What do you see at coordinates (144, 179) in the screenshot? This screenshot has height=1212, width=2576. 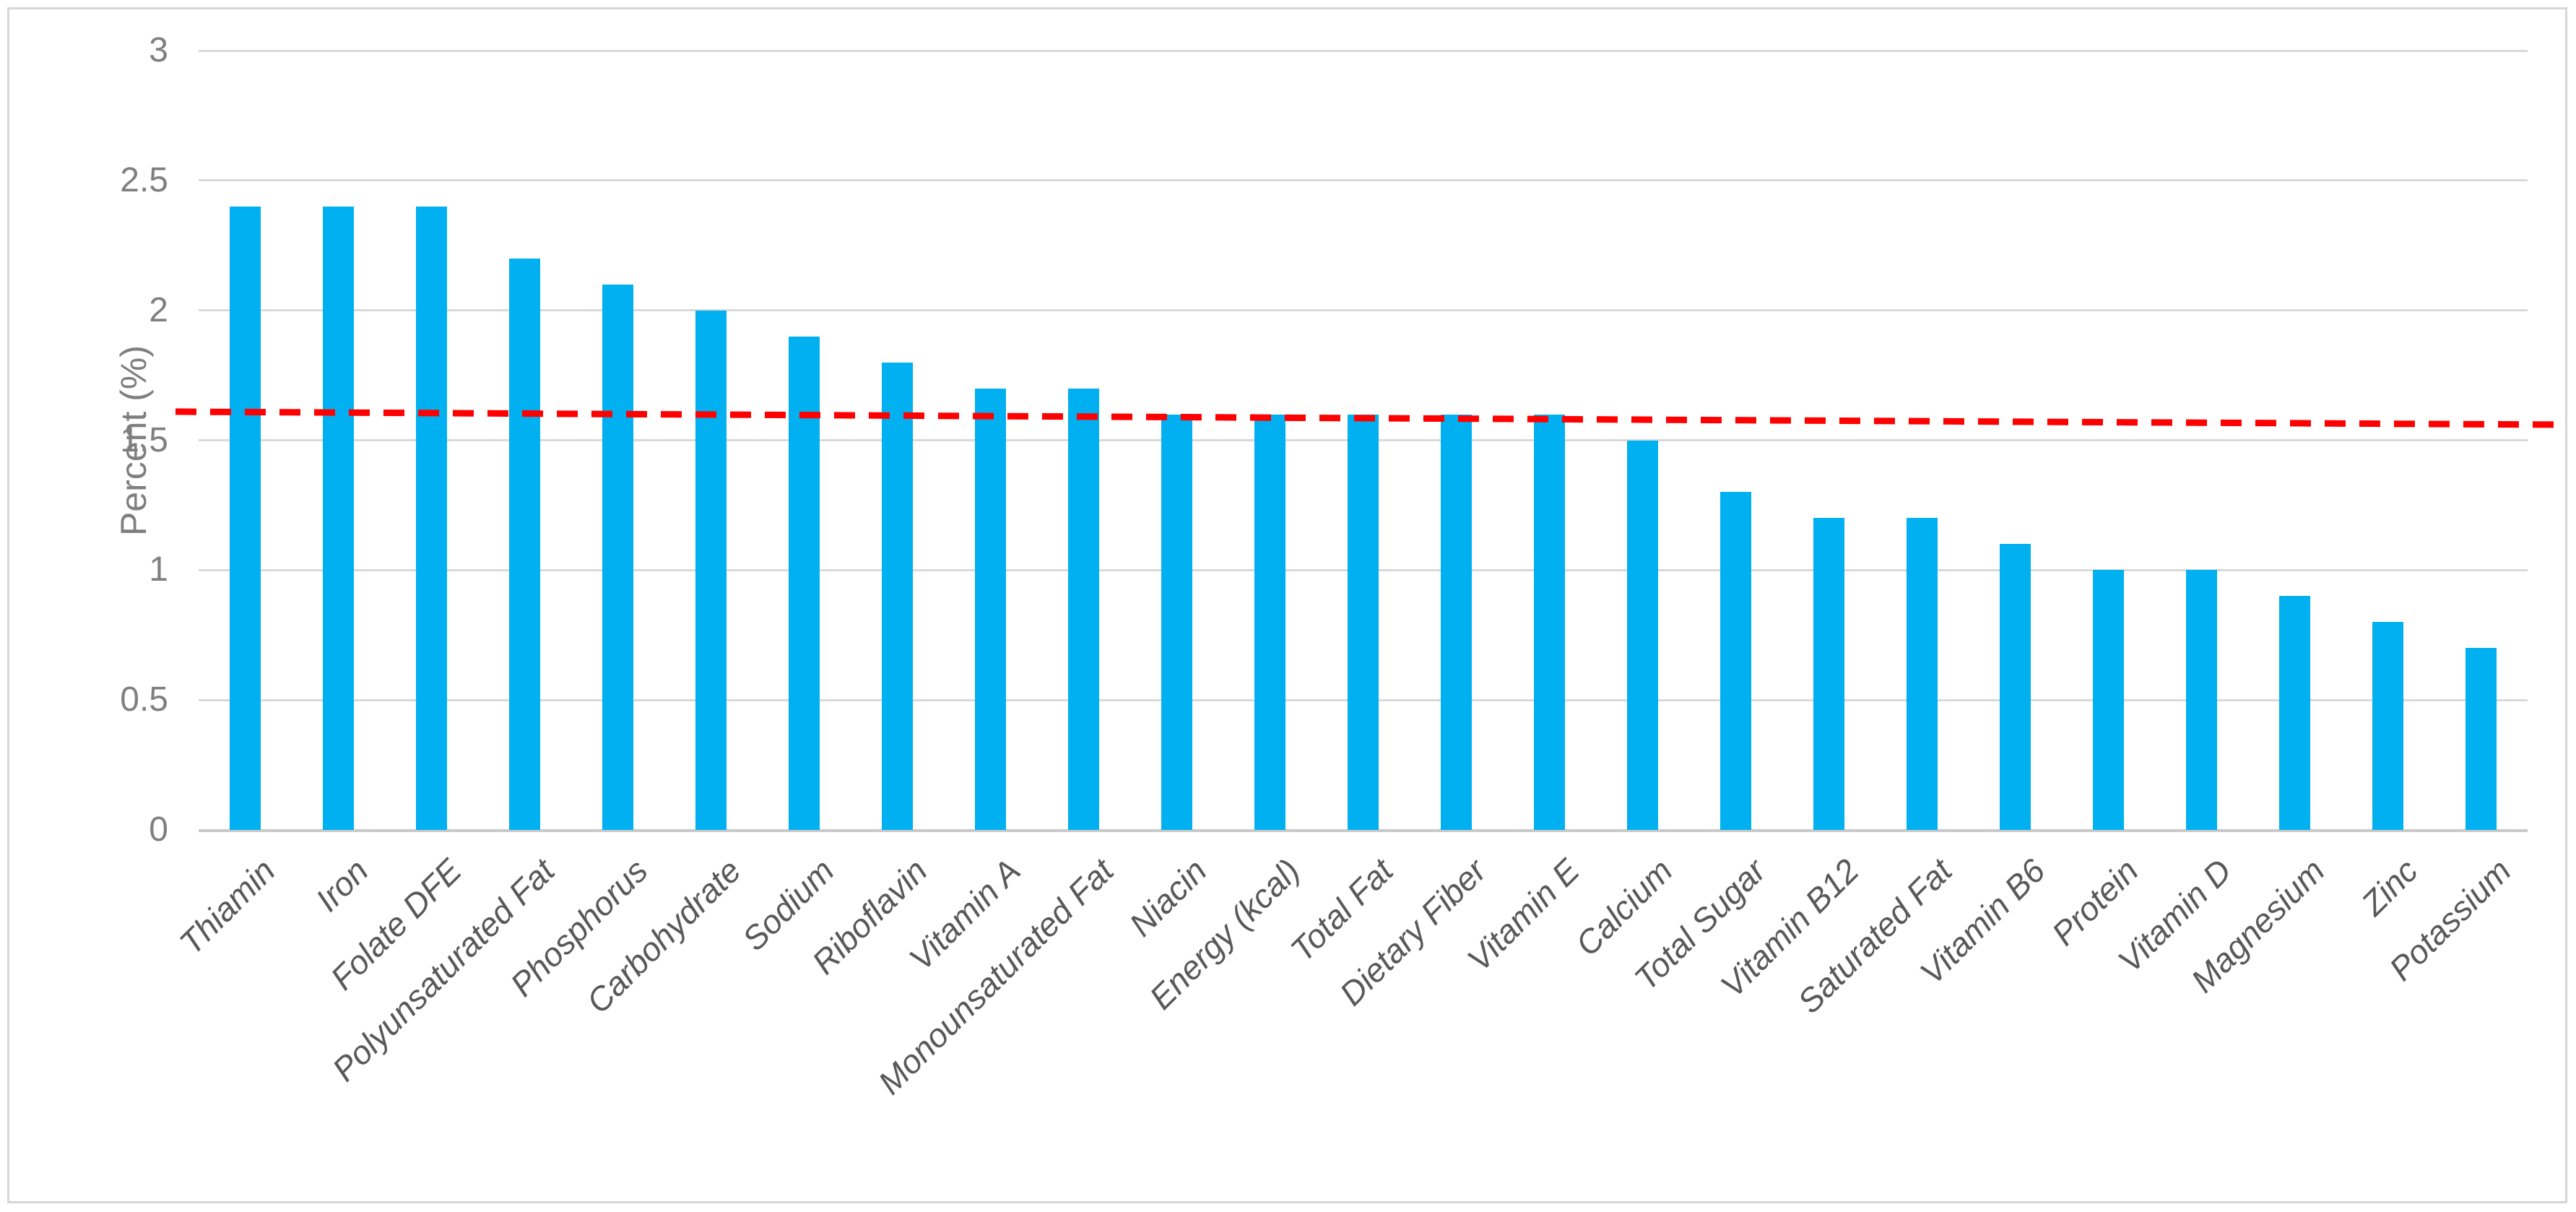 I see `y-tick-label: 2.5` at bounding box center [144, 179].